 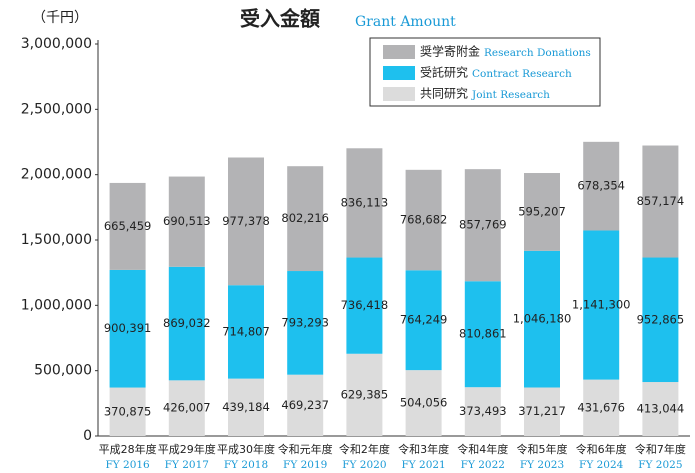 I want to click on value-label: 595,207, so click(x=542, y=211).